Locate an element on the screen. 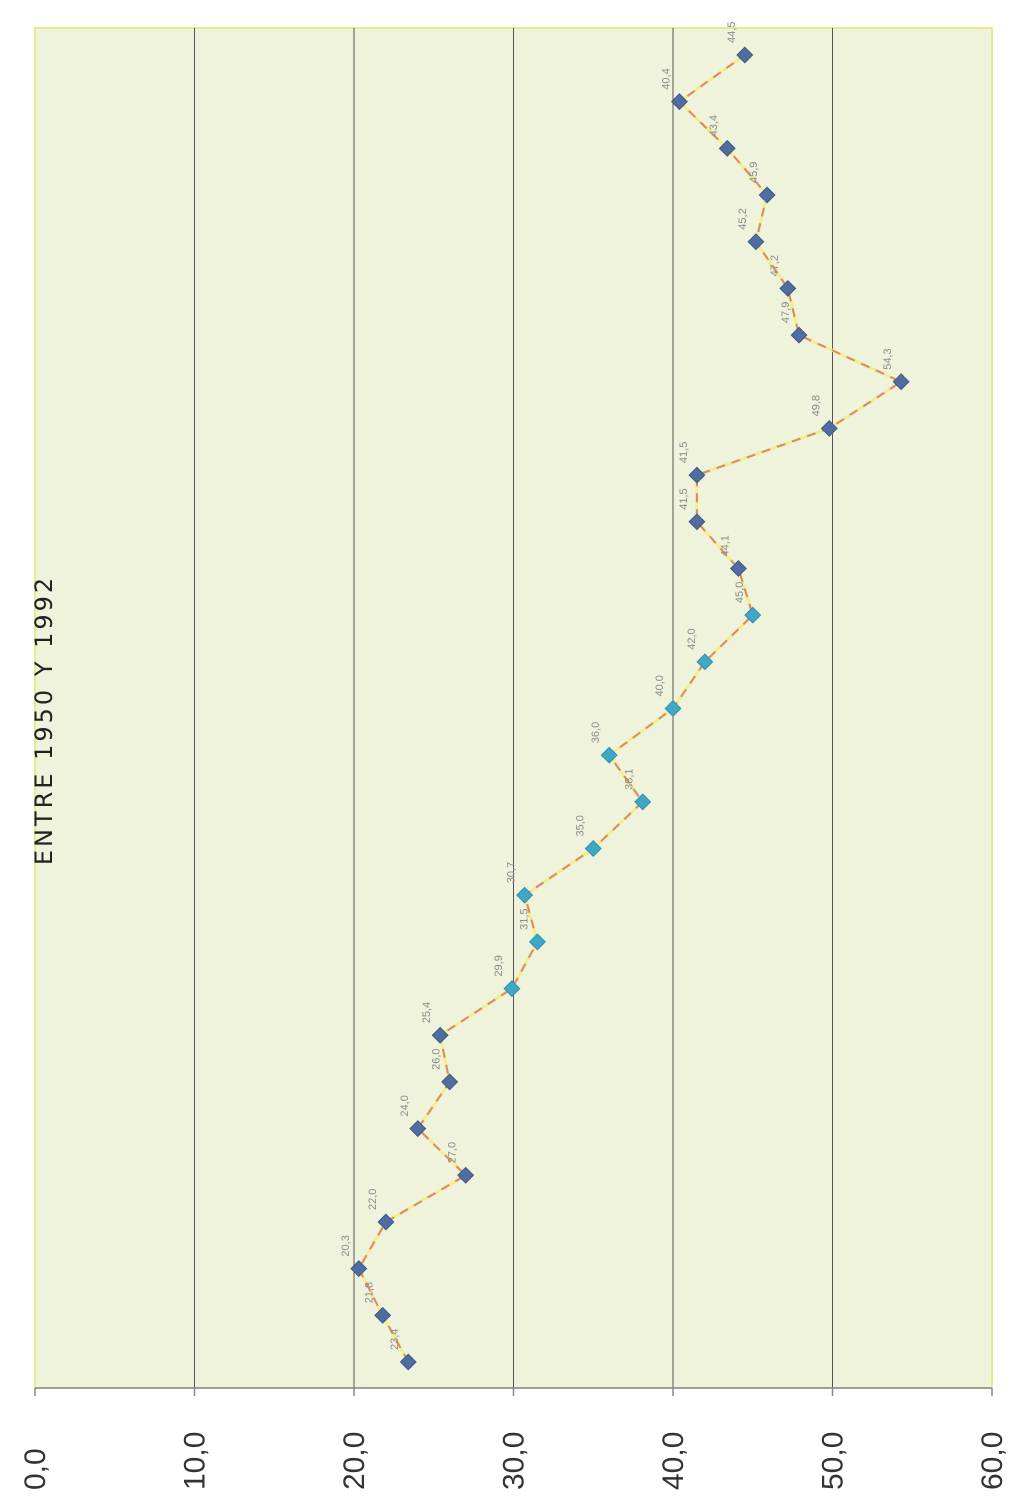  tick-label: 50,0 is located at coordinates (833, 1461).